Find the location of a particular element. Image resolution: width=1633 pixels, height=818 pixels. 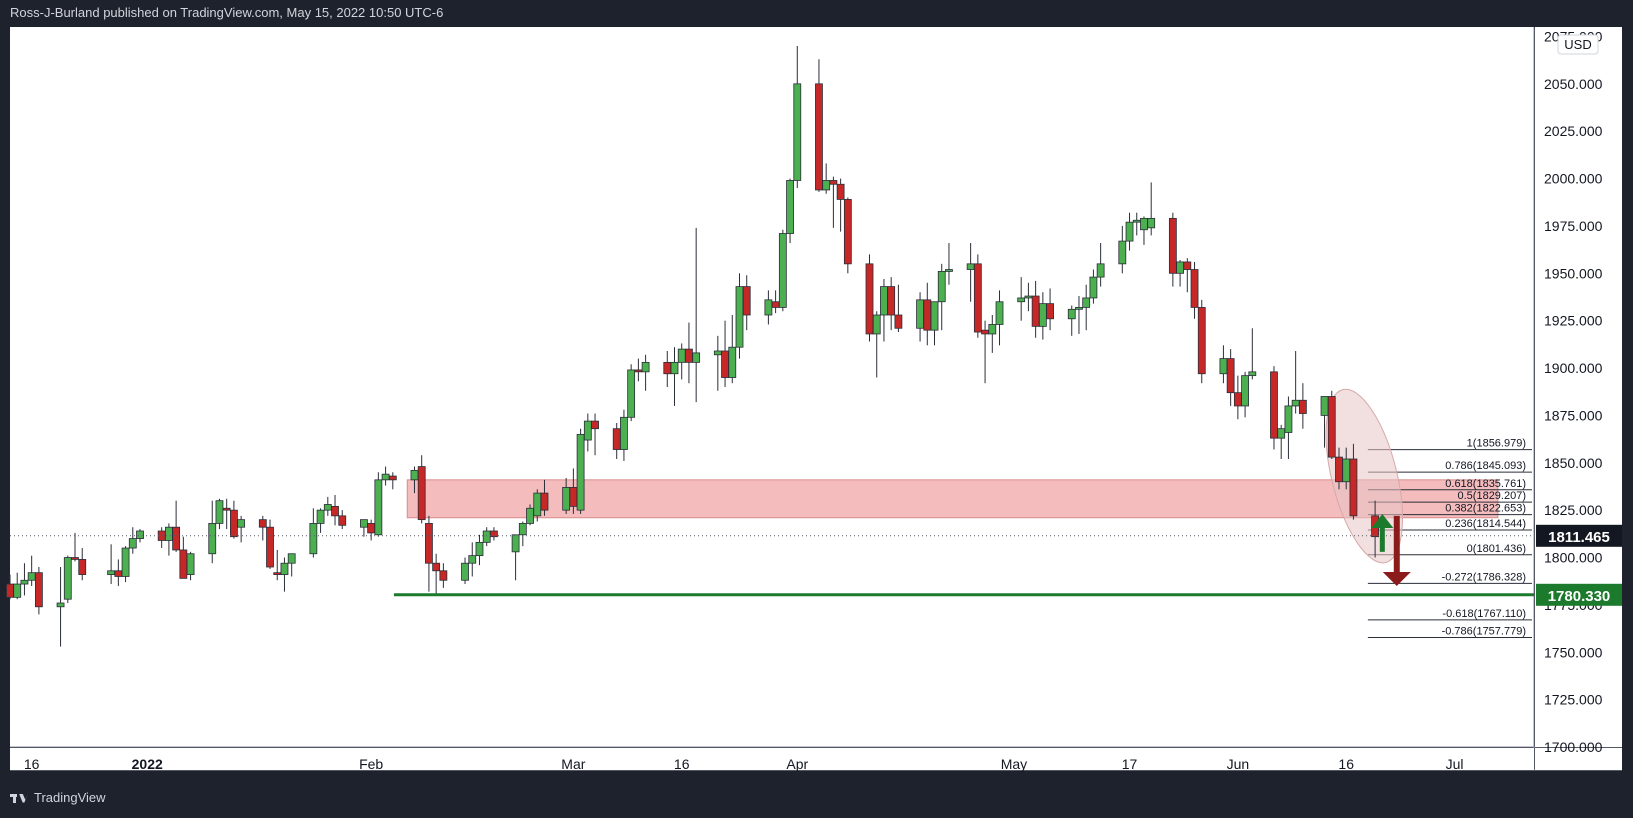

arrow-head is located at coordinates (1382, 520).